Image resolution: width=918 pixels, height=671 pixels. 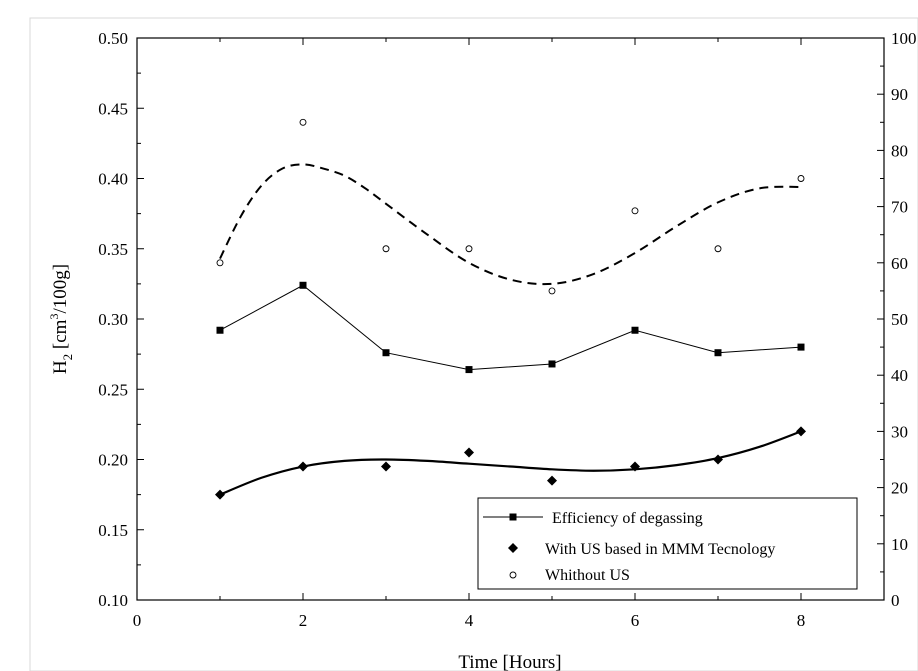 I want to click on y-label-unit-sup: 3, so click(x=54, y=317).